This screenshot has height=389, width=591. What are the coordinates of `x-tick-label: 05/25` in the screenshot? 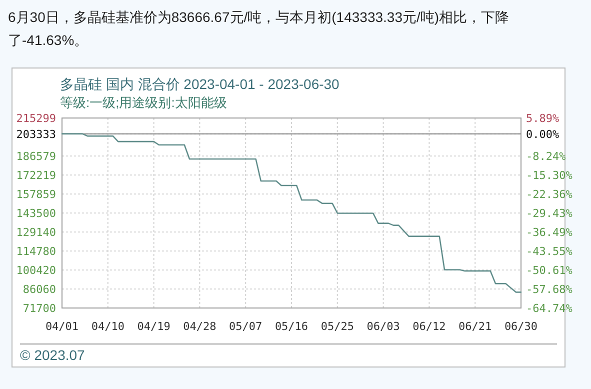 It's located at (337, 326).